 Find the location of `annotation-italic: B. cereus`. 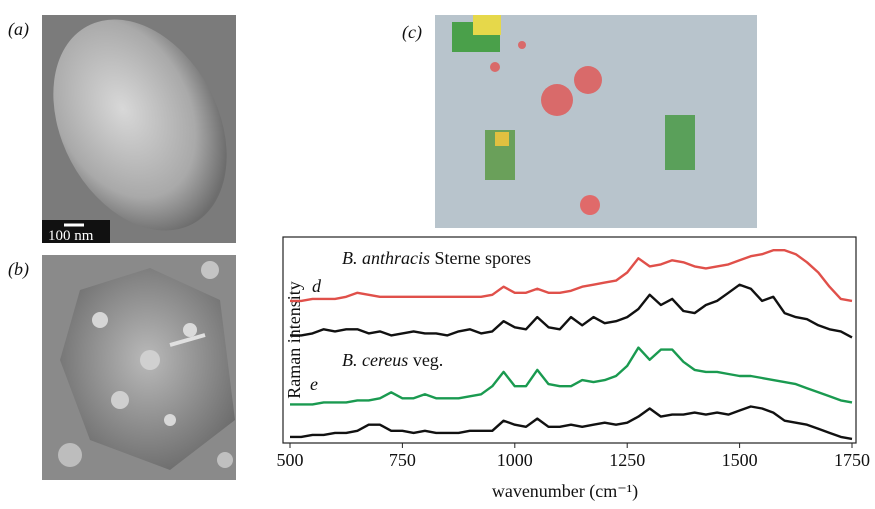

annotation-italic: B. cereus is located at coordinates (375, 360).